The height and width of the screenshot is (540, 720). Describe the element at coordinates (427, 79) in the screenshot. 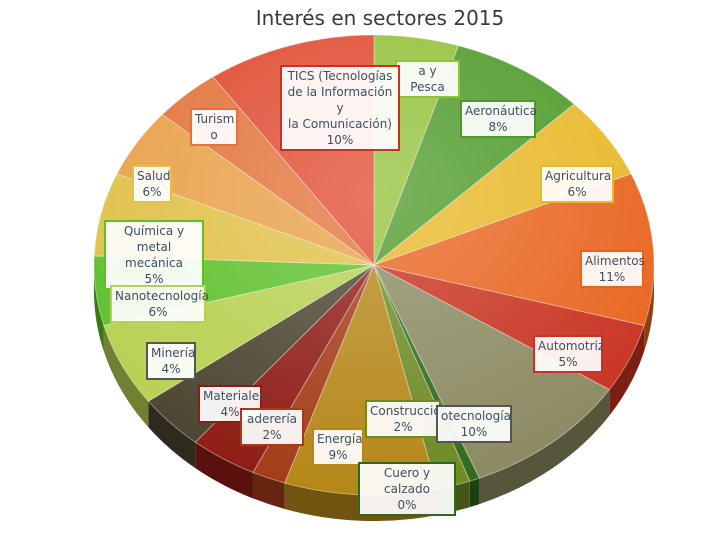

I see `label-pesca: a y Pesca` at that location.